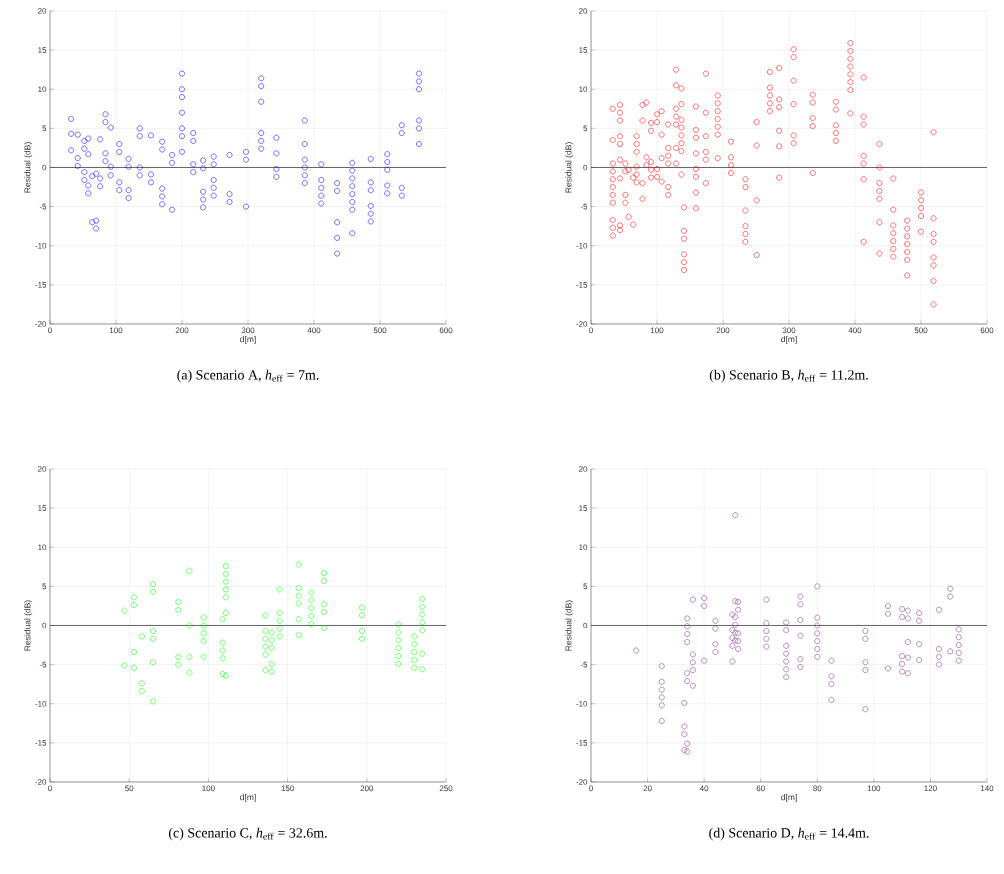  What do you see at coordinates (248, 834) in the screenshot?
I see `text: (c) Scenario C, h$_{eff}$ = 32.6m.` at bounding box center [248, 834].